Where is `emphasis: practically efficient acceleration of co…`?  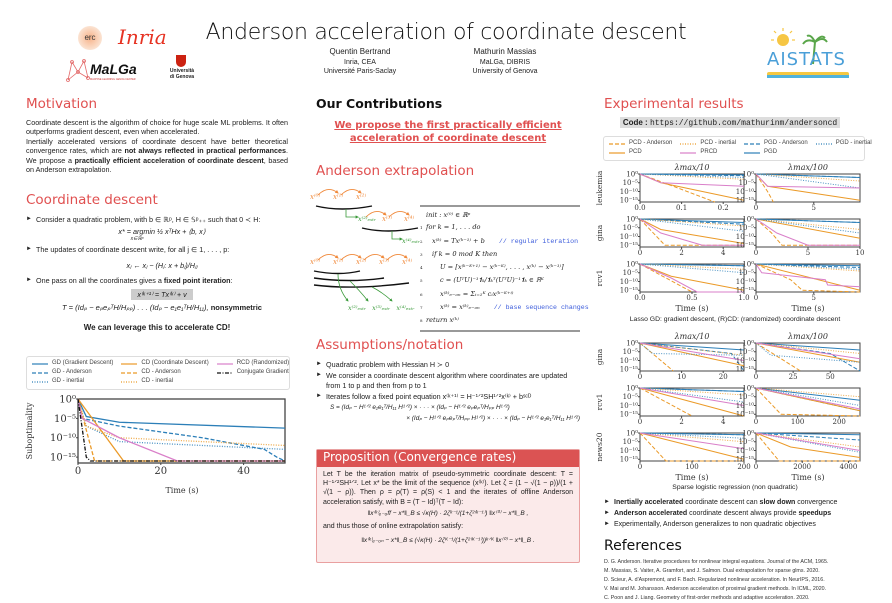 emphasis: practically efficient acceleration of co… is located at coordinates (169, 160).